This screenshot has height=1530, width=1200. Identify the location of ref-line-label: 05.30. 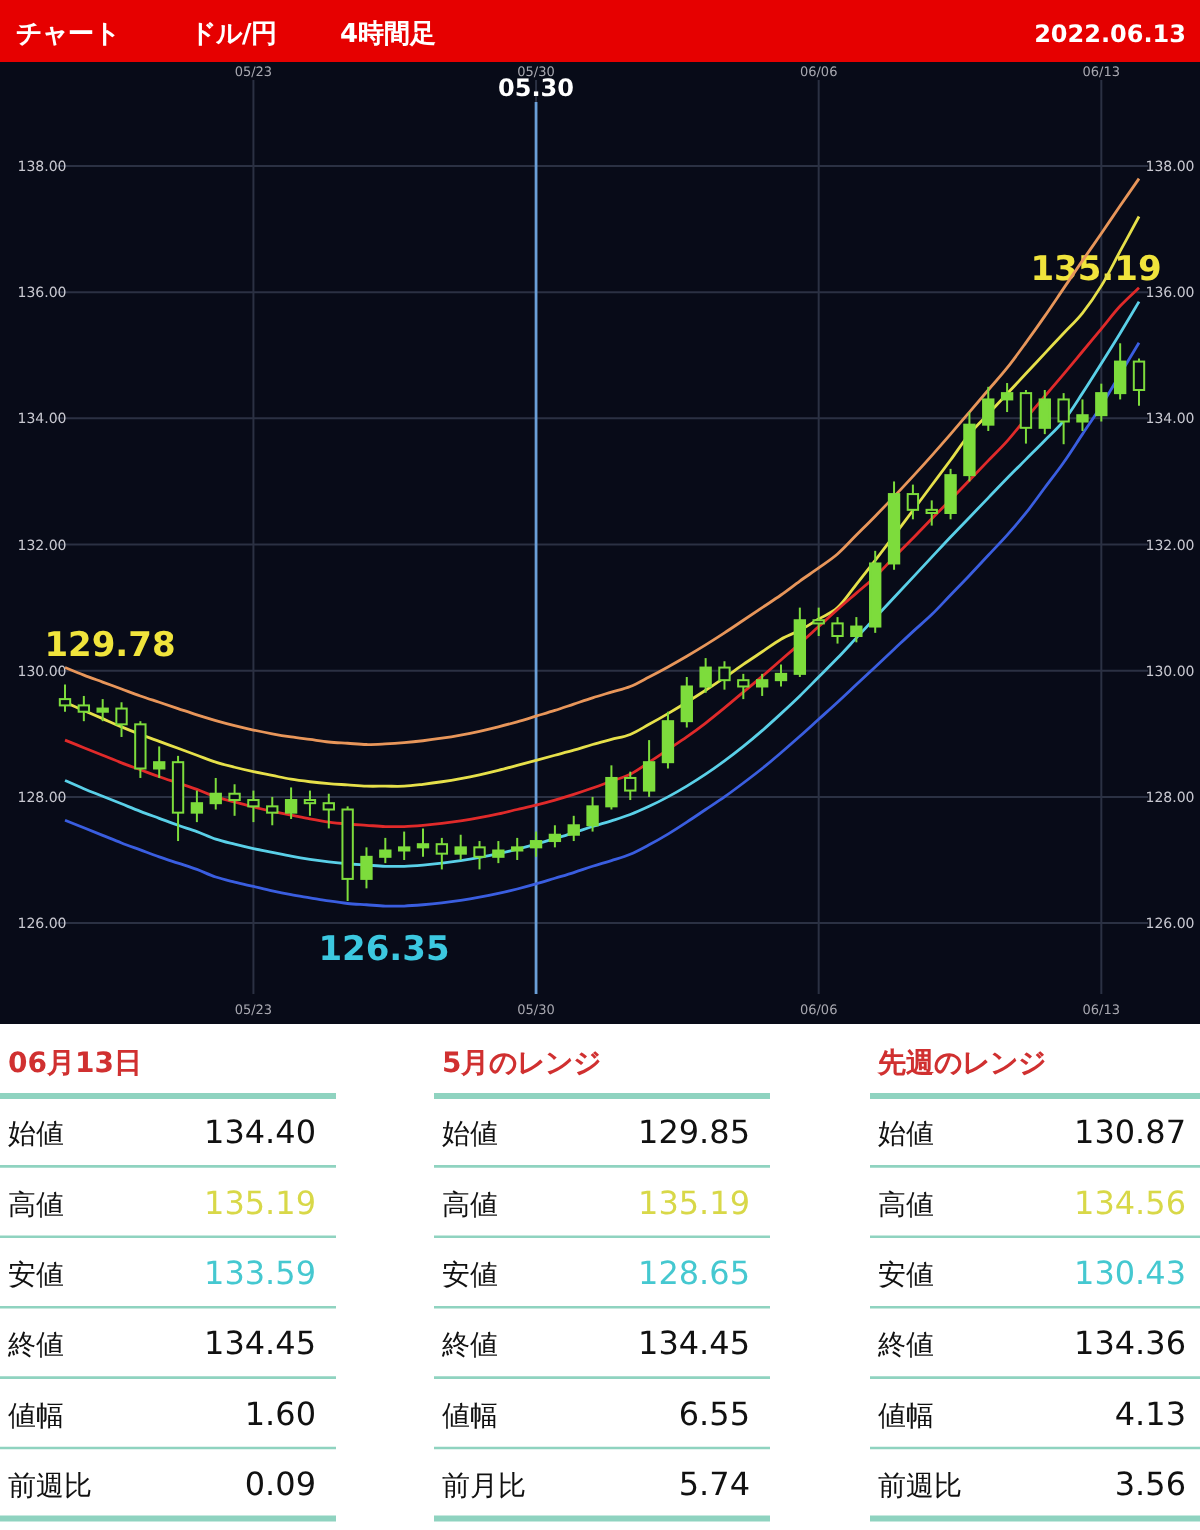
(536, 88).